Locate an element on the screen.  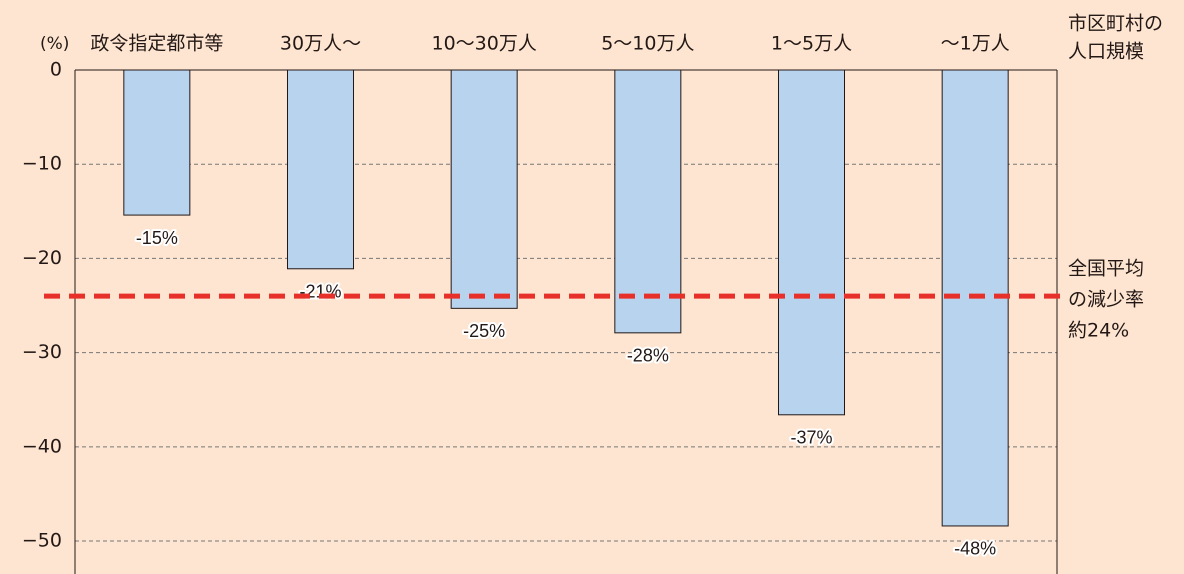
value-label: -25% is located at coordinates (484, 331).